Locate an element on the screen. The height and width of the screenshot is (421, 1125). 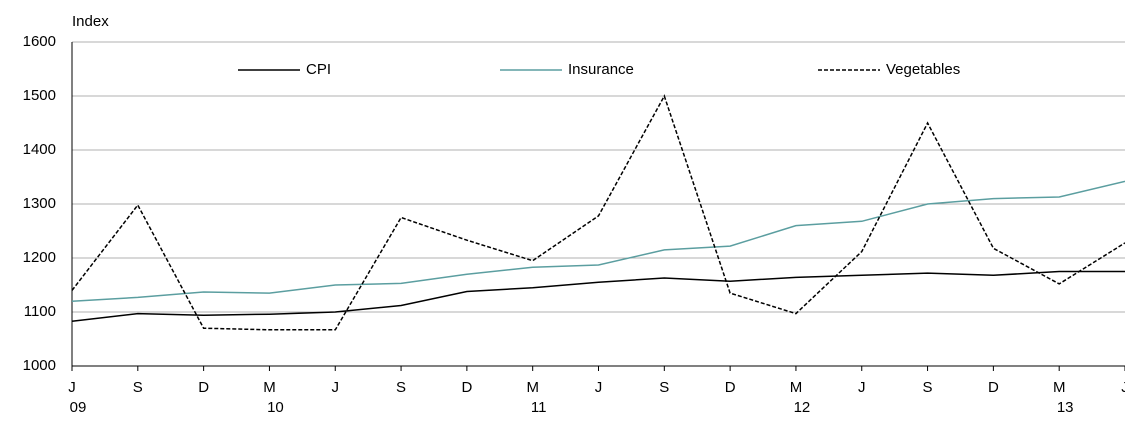
x-year-label: 09 is located at coordinates (78, 407).